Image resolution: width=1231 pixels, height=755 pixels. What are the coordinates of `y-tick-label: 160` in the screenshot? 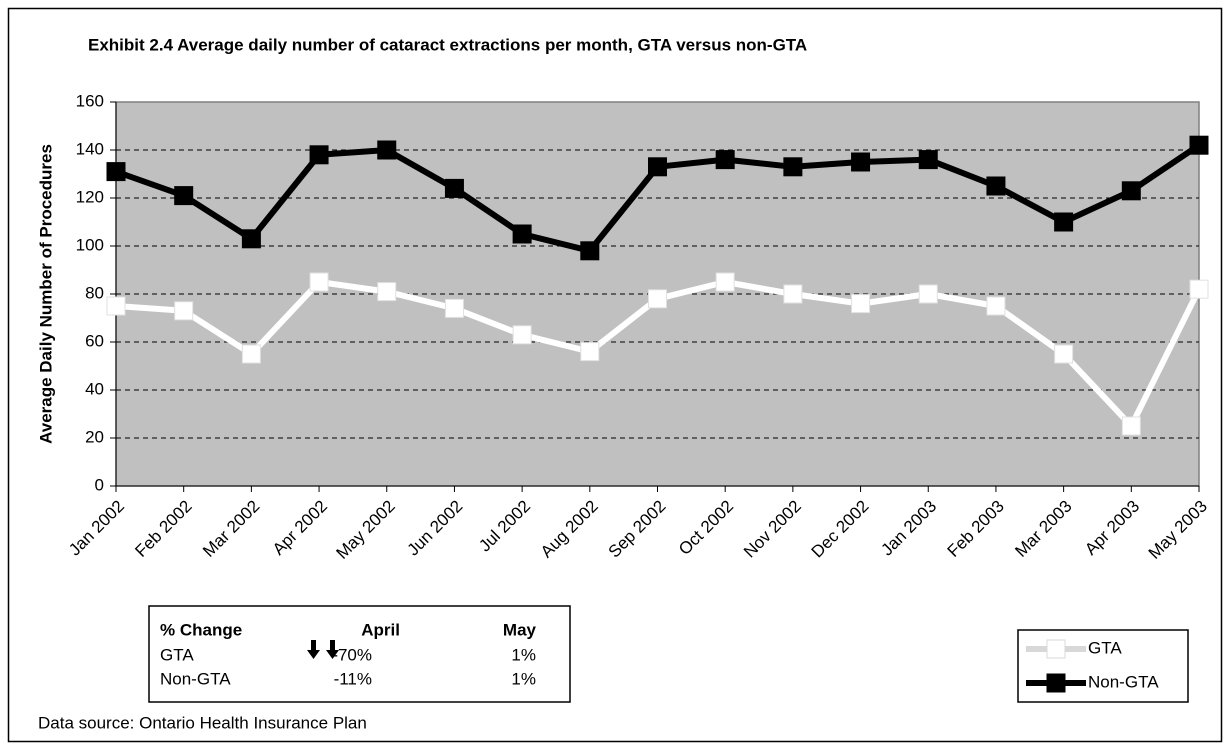 It's located at (90, 100).